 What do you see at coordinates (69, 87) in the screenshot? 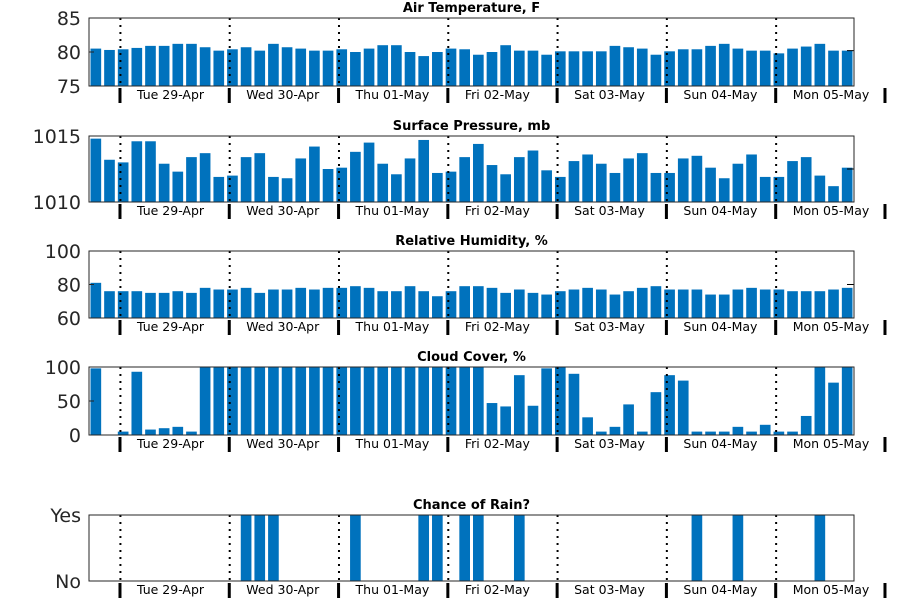
I see `y-tick-label: 75` at bounding box center [69, 87].